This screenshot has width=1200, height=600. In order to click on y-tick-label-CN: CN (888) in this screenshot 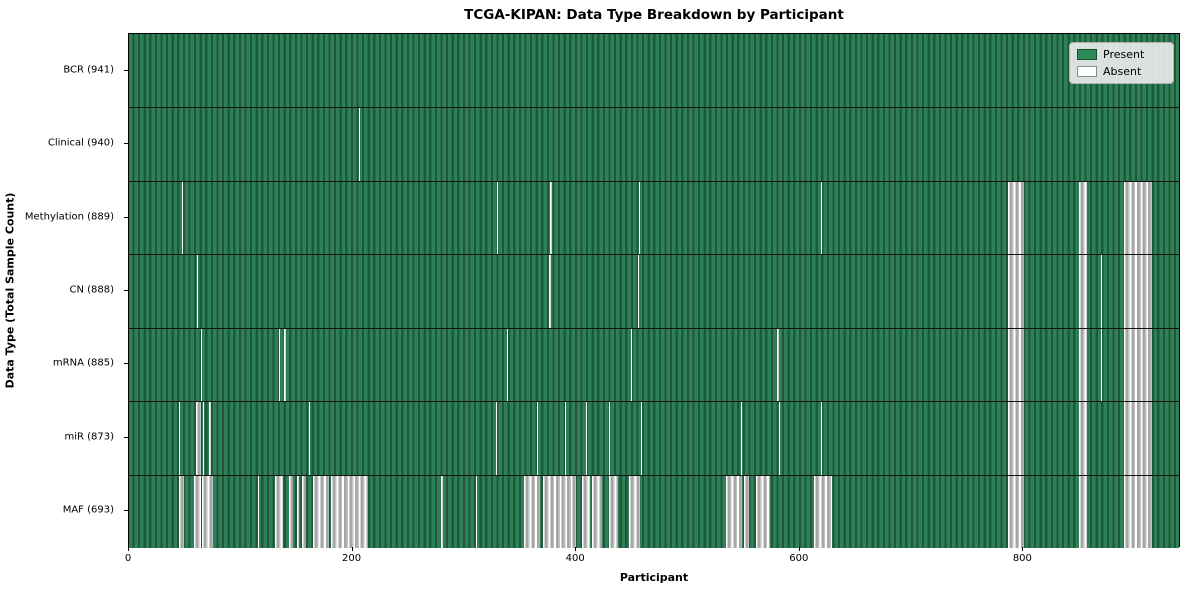, I will do `click(91, 290)`.